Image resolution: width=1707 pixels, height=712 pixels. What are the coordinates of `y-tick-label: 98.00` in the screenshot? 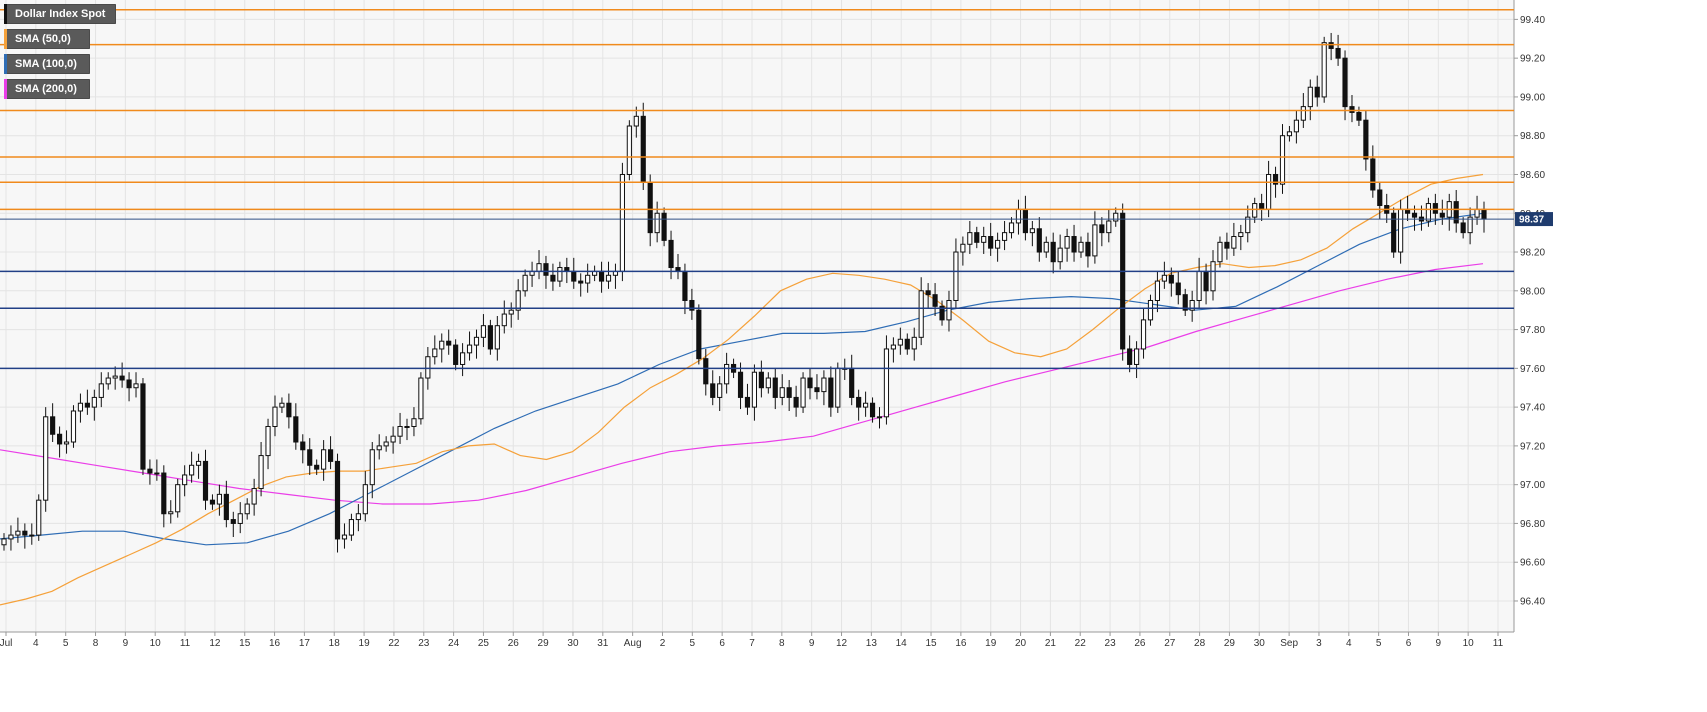 It's located at (1532, 291).